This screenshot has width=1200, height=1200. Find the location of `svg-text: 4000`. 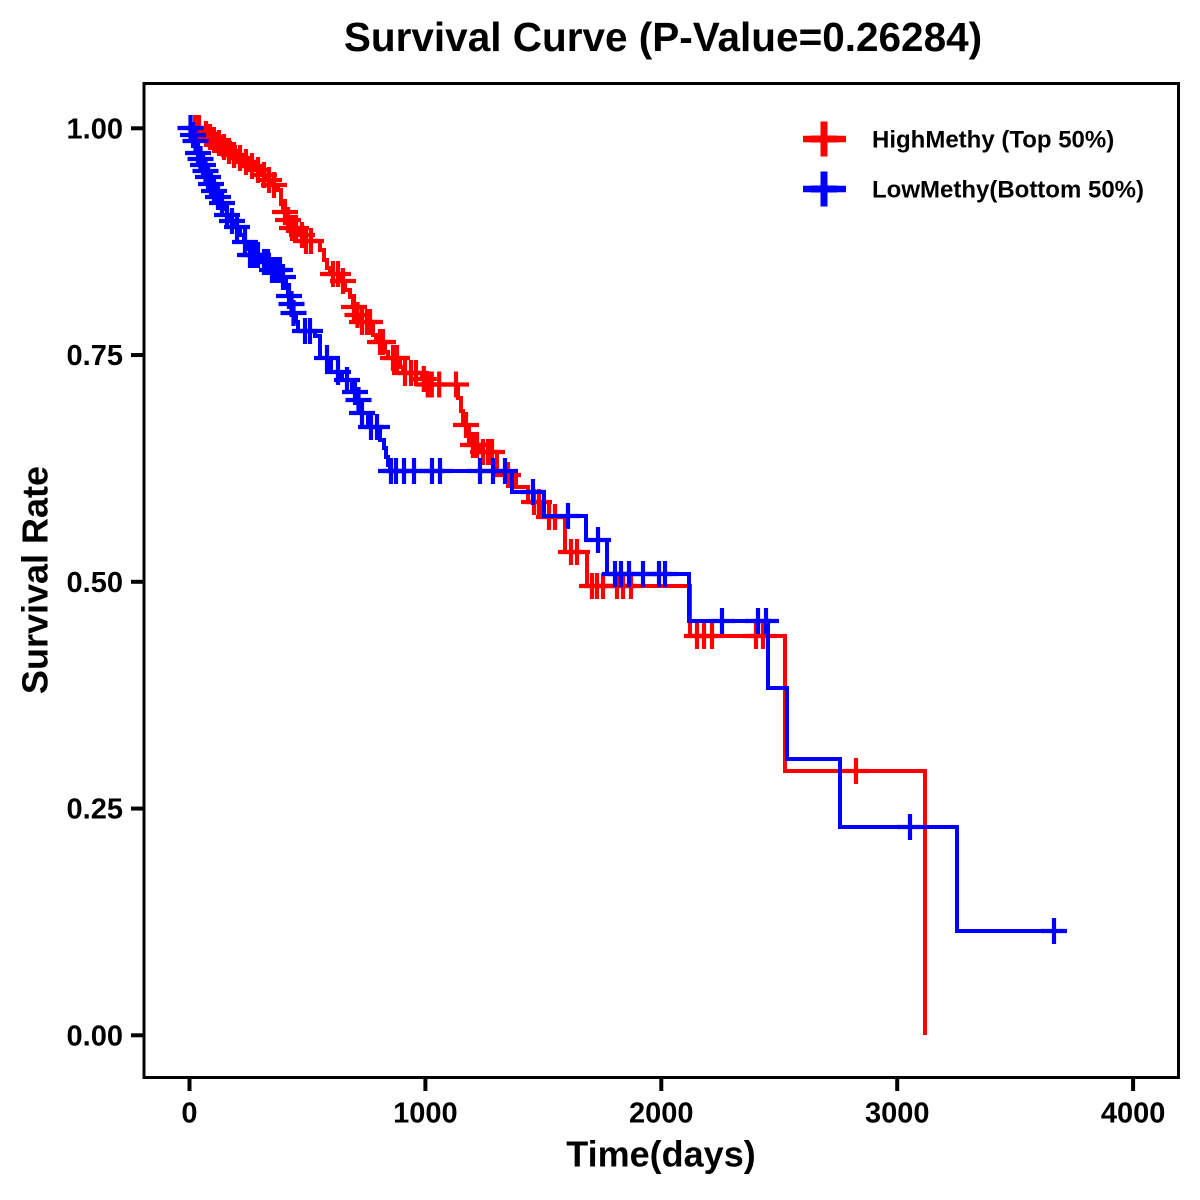

svg-text: 4000 is located at coordinates (1133, 1114).